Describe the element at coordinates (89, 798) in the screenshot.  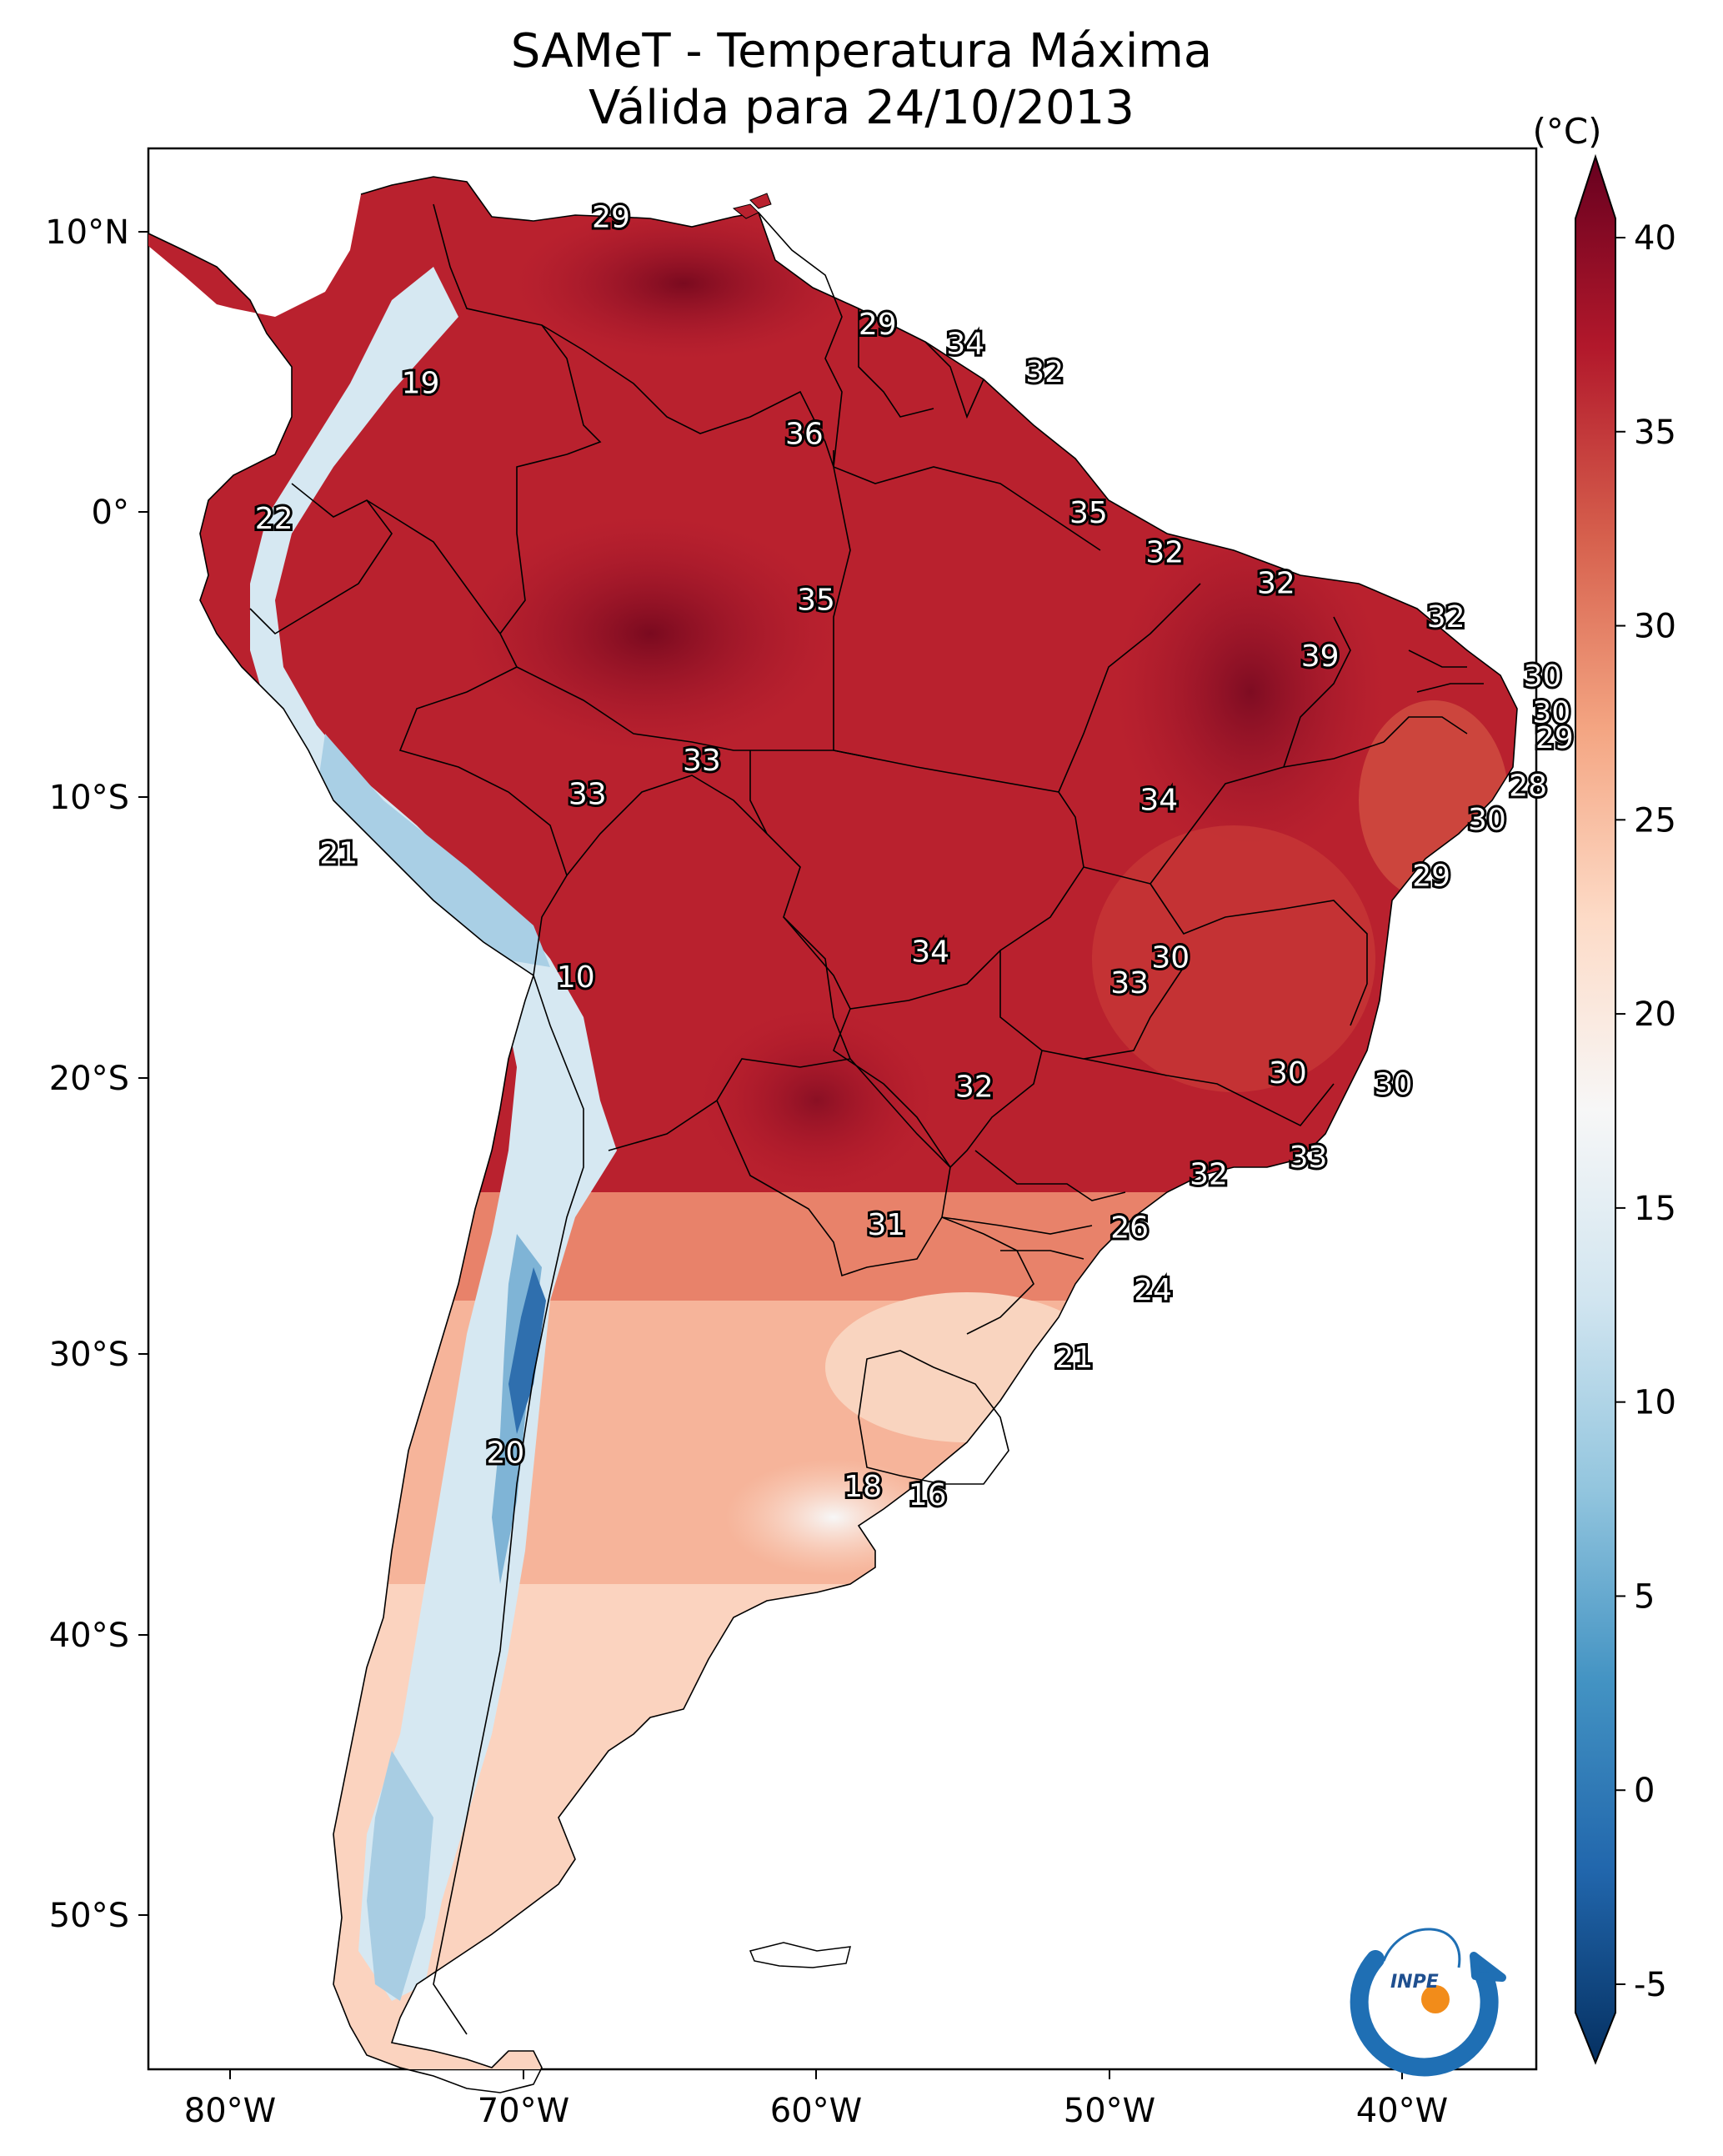
I see `y-tick-label: 10°S` at that location.